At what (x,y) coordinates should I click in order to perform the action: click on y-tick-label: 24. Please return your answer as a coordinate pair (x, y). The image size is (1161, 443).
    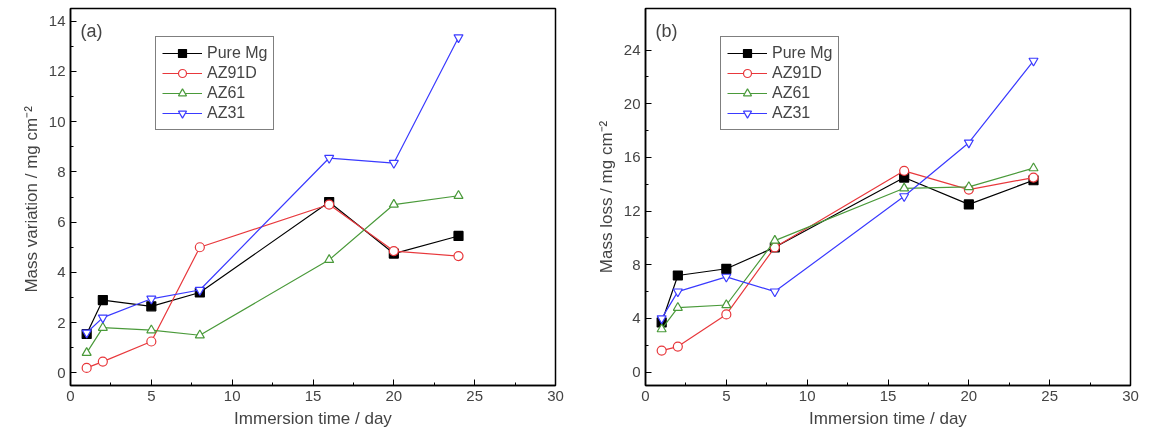
    Looking at the image, I should click on (632, 50).